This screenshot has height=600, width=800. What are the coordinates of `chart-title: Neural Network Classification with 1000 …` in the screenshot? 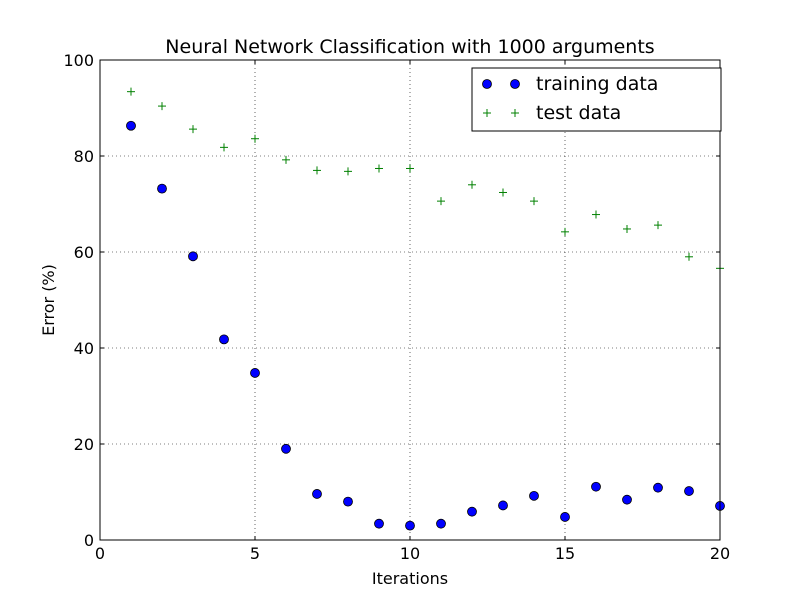 It's located at (409, 47).